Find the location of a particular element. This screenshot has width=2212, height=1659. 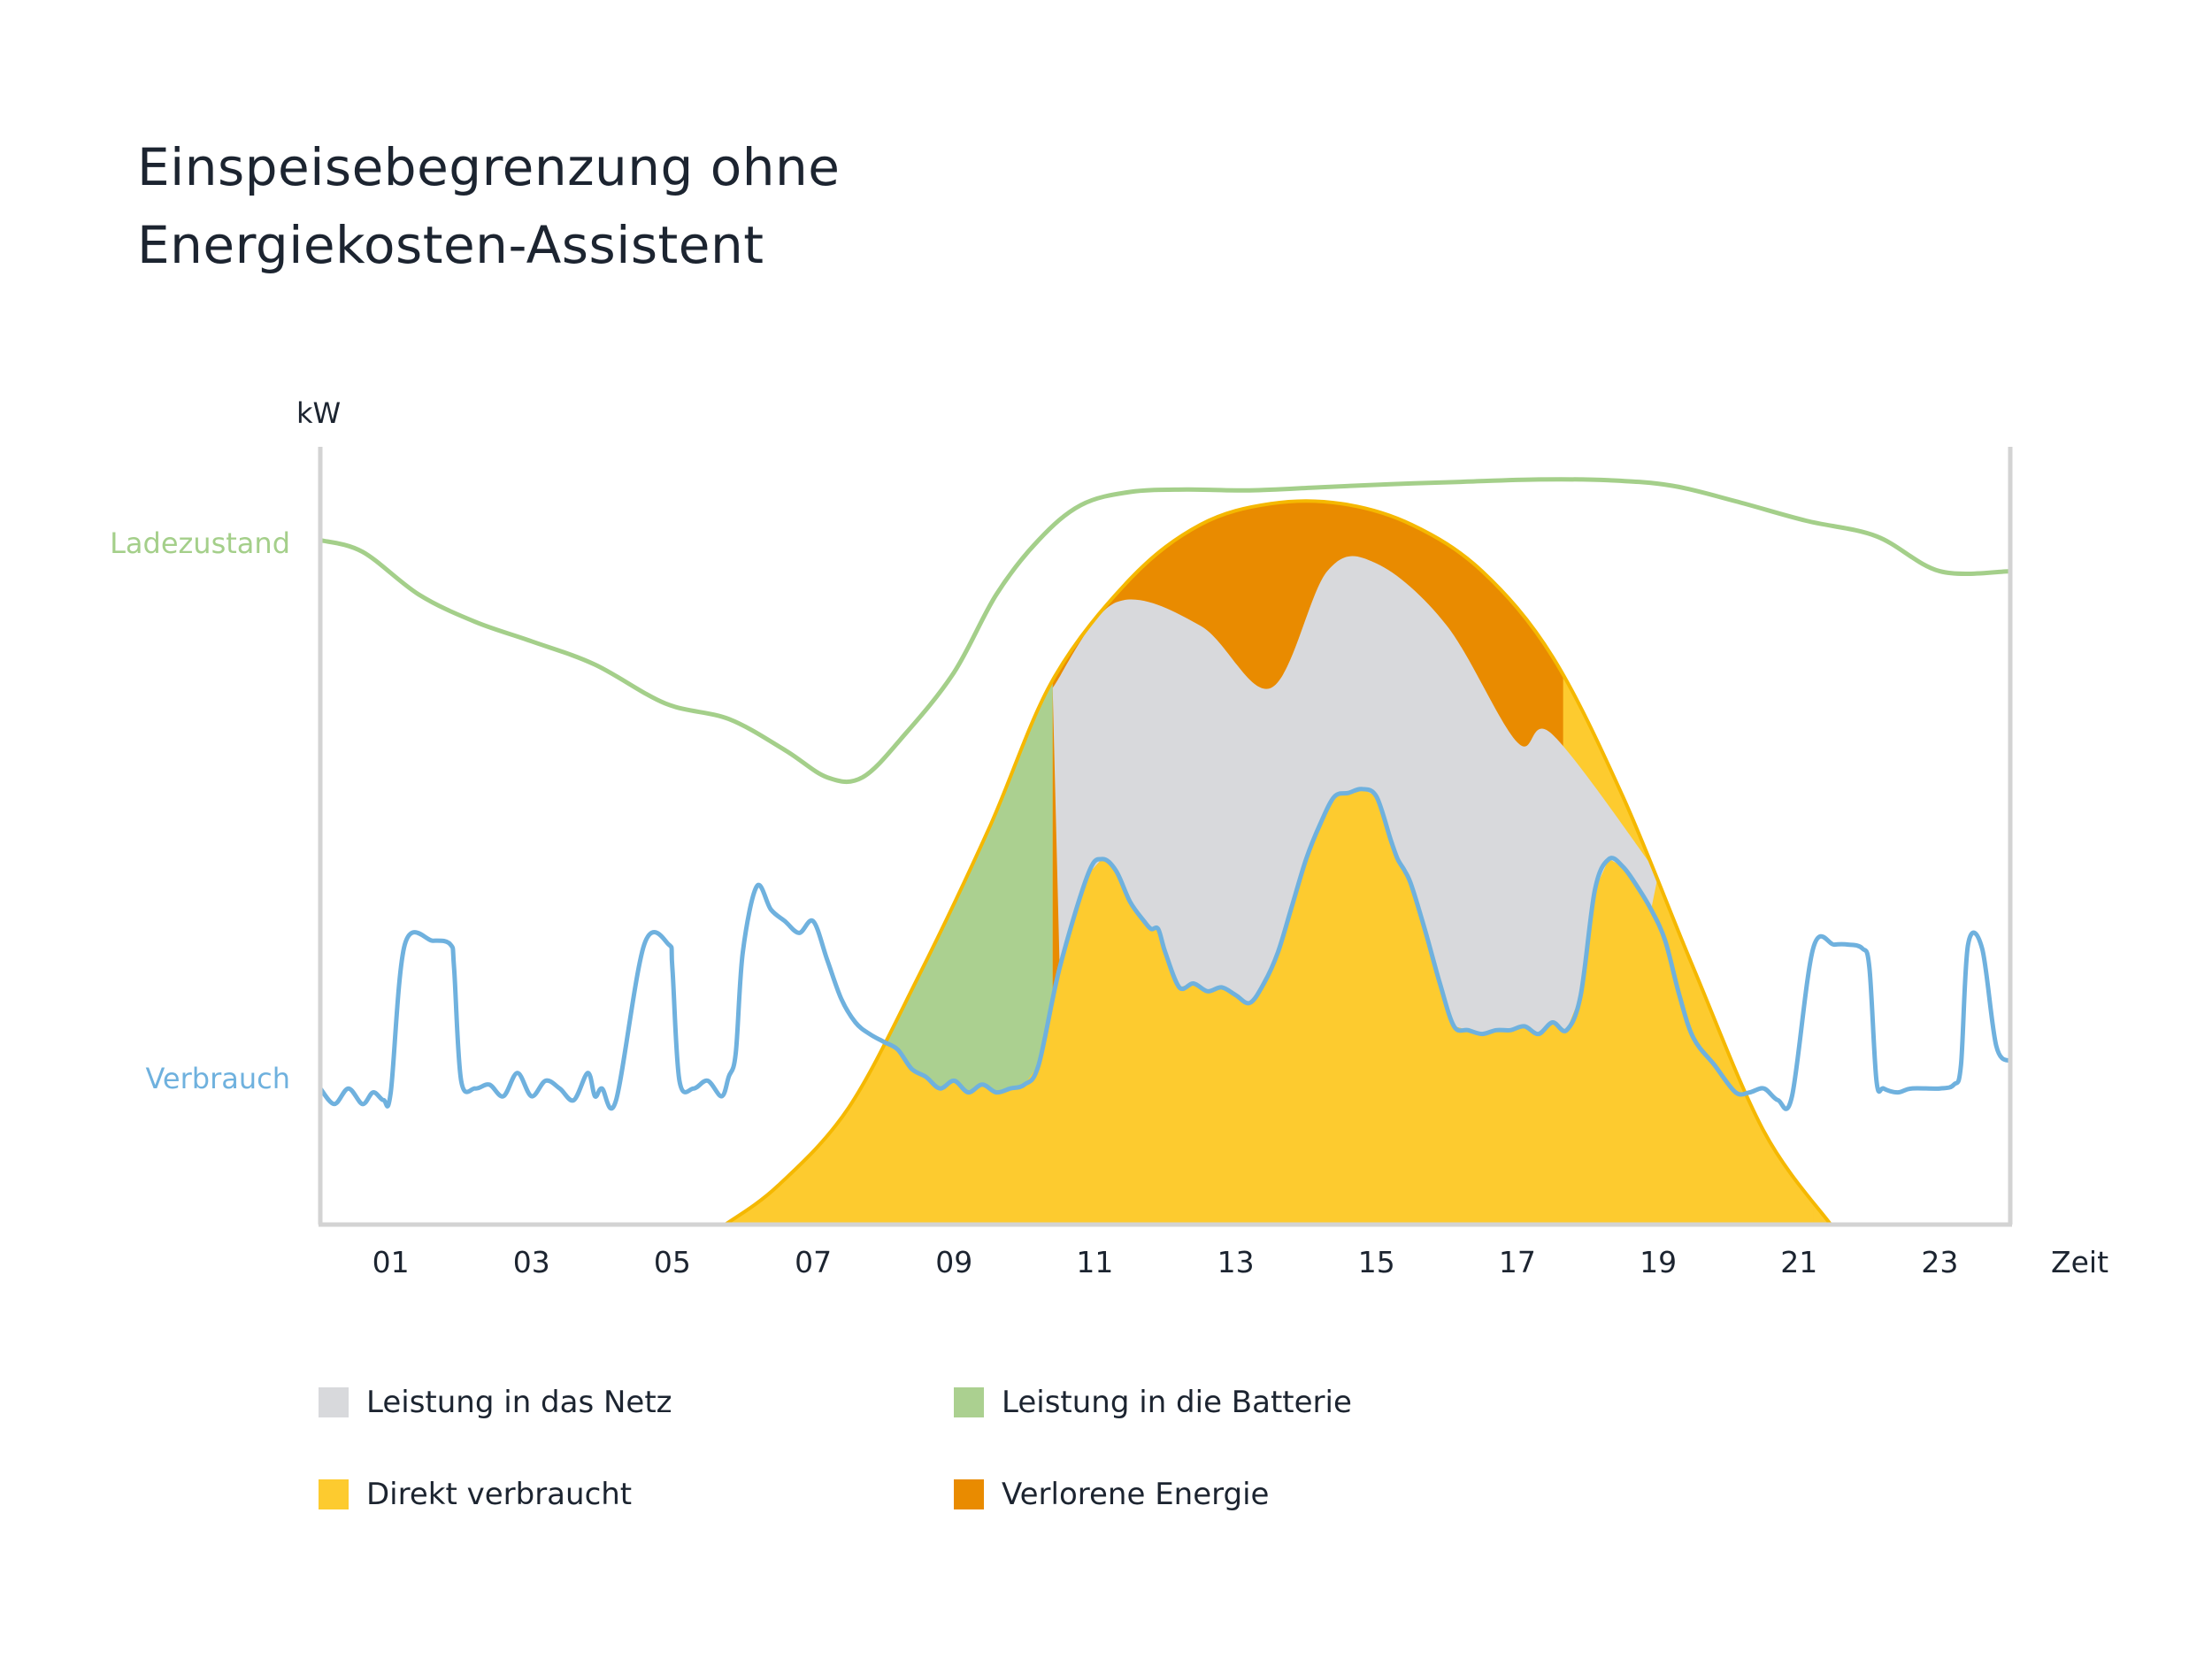

x-tick-label-11: 11 is located at coordinates (1094, 1262).